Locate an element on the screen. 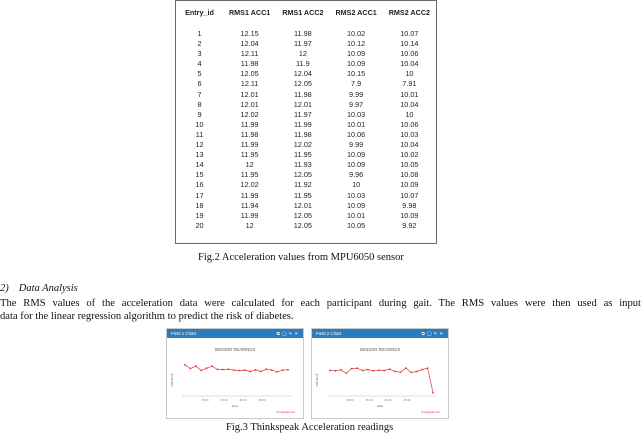 This screenshot has height=438, width=643. table-cell: 17 is located at coordinates (199, 195).